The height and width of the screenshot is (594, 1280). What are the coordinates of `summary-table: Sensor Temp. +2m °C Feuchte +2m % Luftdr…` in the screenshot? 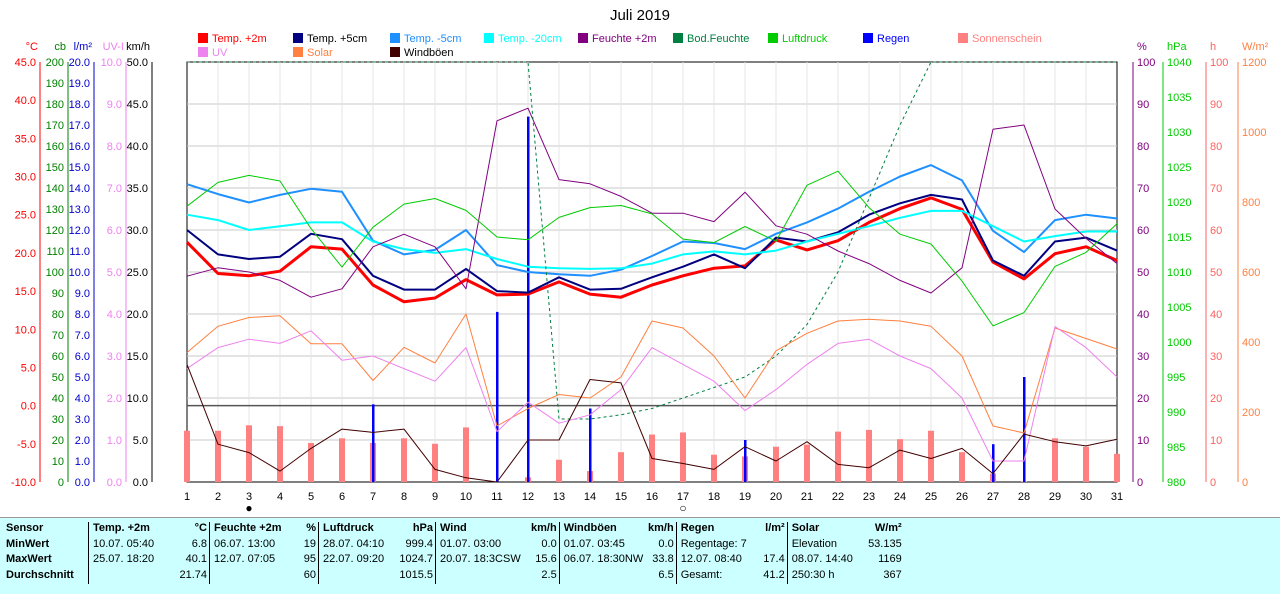 It's located at (454, 553).